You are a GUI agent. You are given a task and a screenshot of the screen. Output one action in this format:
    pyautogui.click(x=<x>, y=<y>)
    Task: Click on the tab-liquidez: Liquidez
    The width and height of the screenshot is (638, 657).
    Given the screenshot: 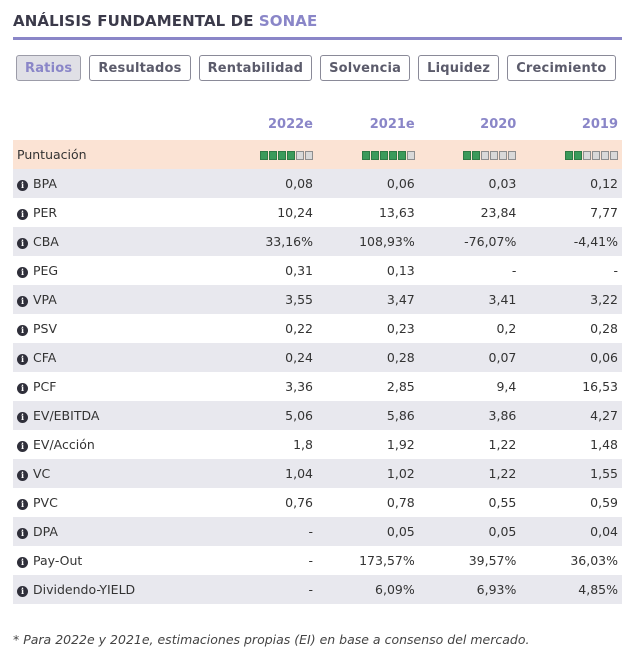 What is the action you would take?
    pyautogui.click(x=459, y=68)
    